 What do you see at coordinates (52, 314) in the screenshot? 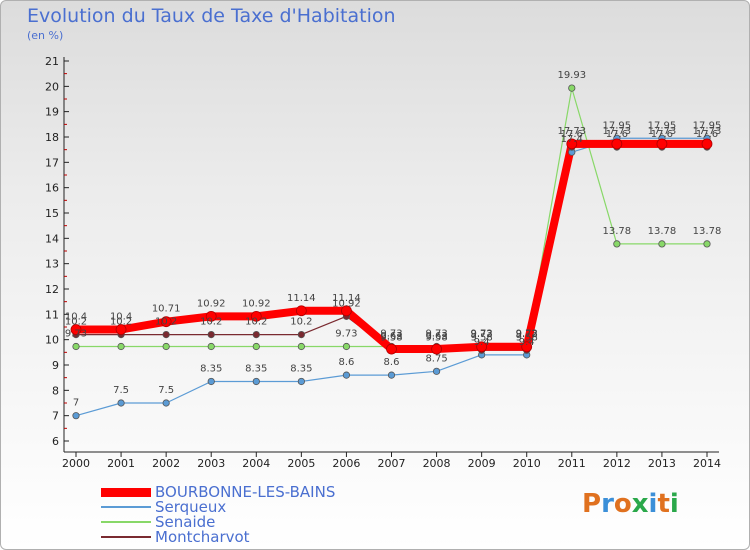
I see `y-tick-label: 11` at bounding box center [52, 314].